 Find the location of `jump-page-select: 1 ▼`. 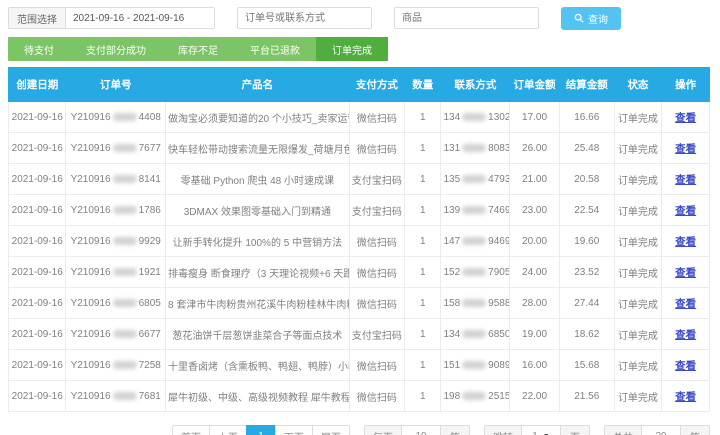

jump-page-select: 1 ▼ is located at coordinates (541, 430).